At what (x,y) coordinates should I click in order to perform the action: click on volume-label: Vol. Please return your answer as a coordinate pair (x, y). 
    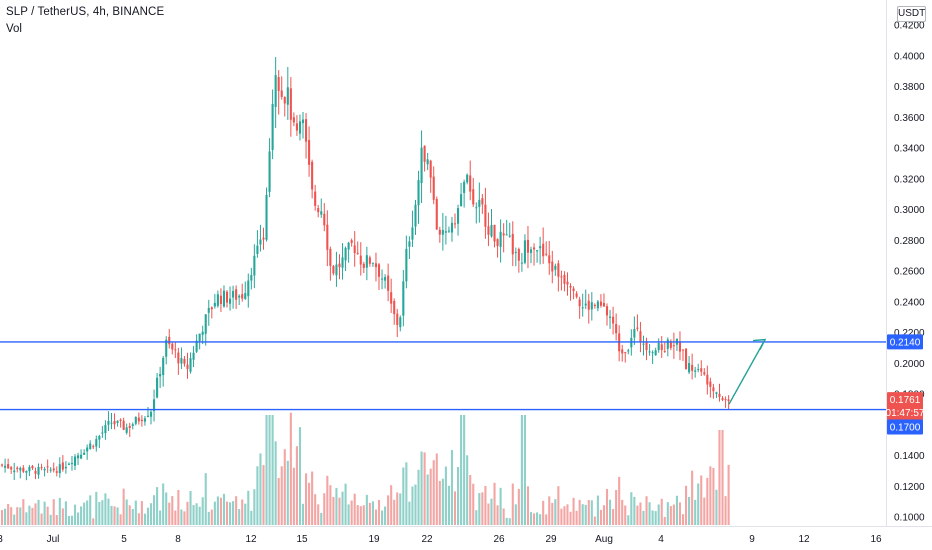
    Looking at the image, I should click on (14, 29).